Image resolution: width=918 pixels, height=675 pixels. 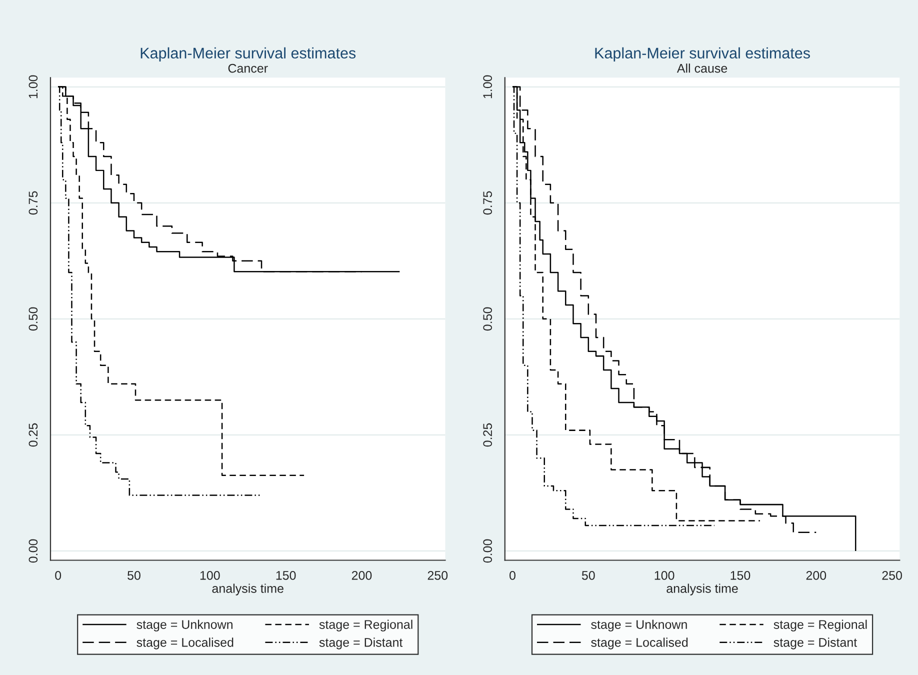 I want to click on chart-subtitle: All cause, so click(x=702, y=68).